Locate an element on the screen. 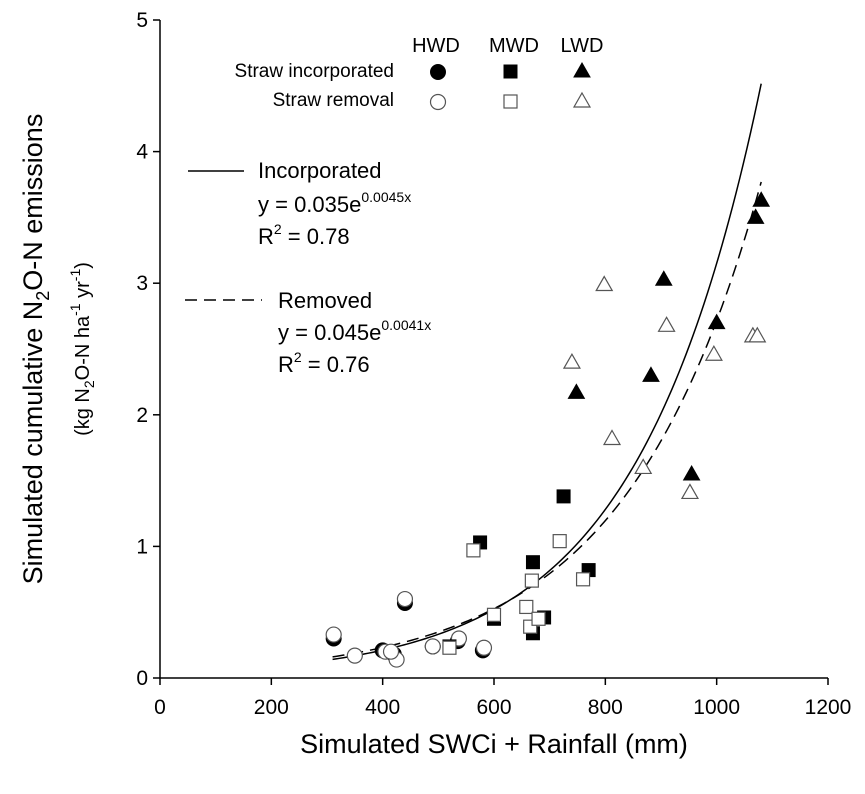  y-title-part: O-N emissions is located at coordinates (33, 202).